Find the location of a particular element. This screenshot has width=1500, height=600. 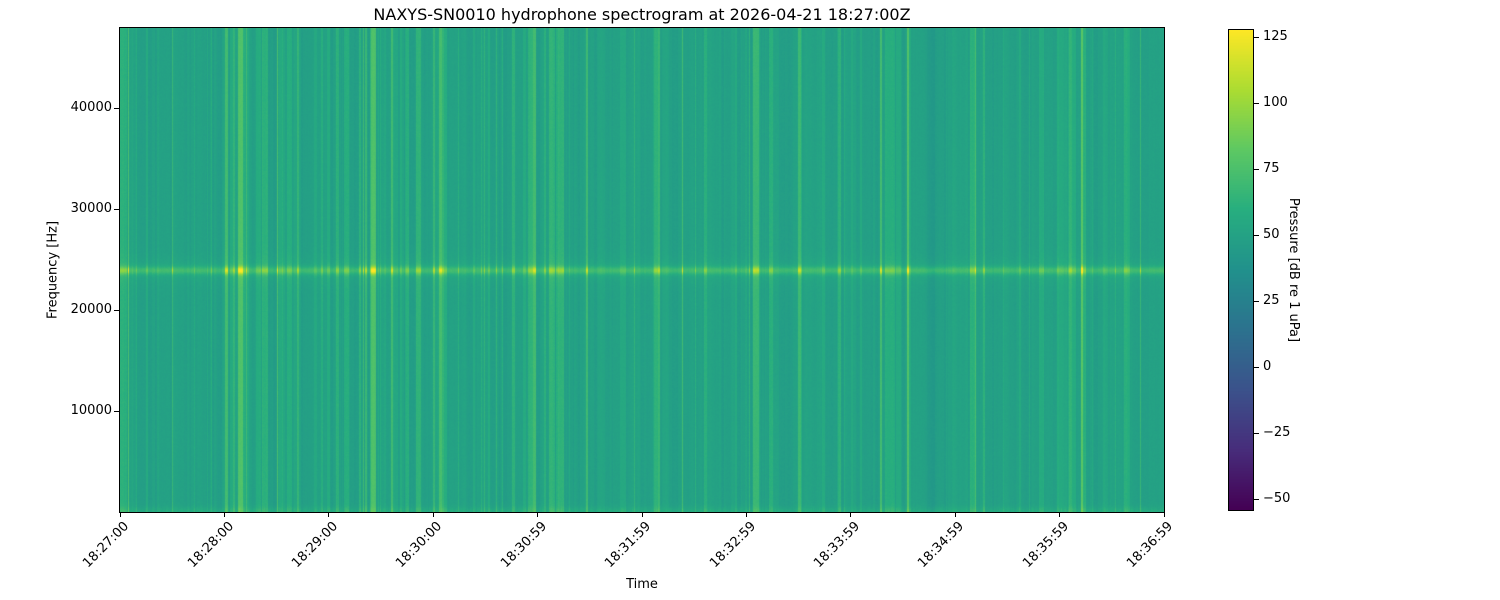

colorbar-tick-label: −25 is located at coordinates (1277, 433).